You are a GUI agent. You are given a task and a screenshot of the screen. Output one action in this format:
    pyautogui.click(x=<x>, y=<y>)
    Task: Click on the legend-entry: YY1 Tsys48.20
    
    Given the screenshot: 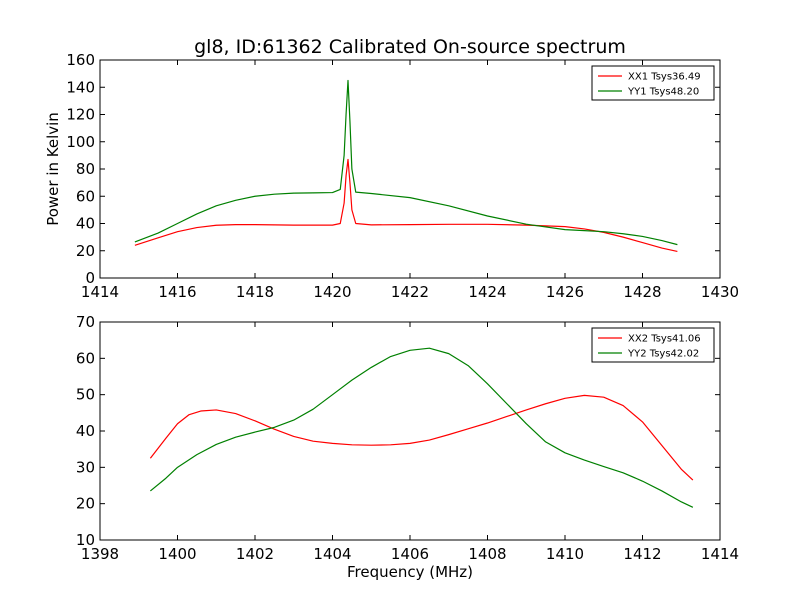 What is the action you would take?
    pyautogui.click(x=663, y=92)
    